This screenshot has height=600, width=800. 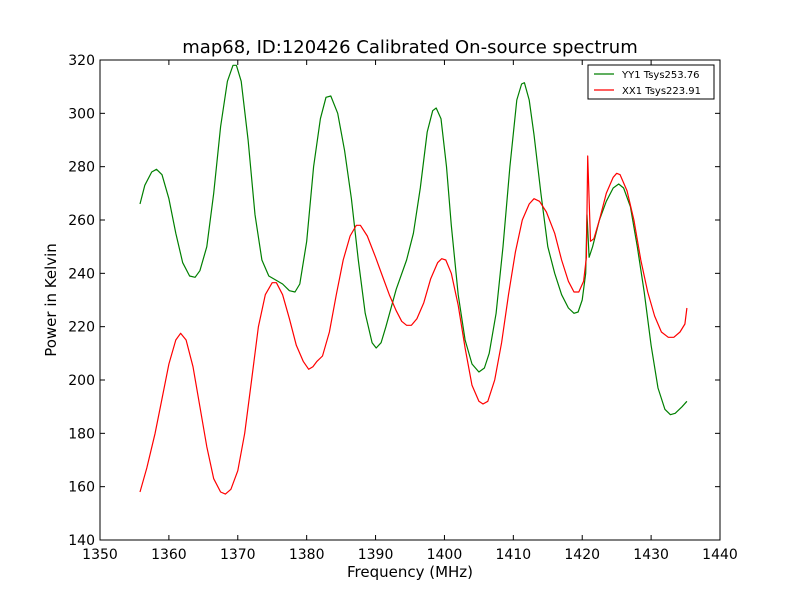 I want to click on y-tick-label-7: 280, so click(x=81, y=168).